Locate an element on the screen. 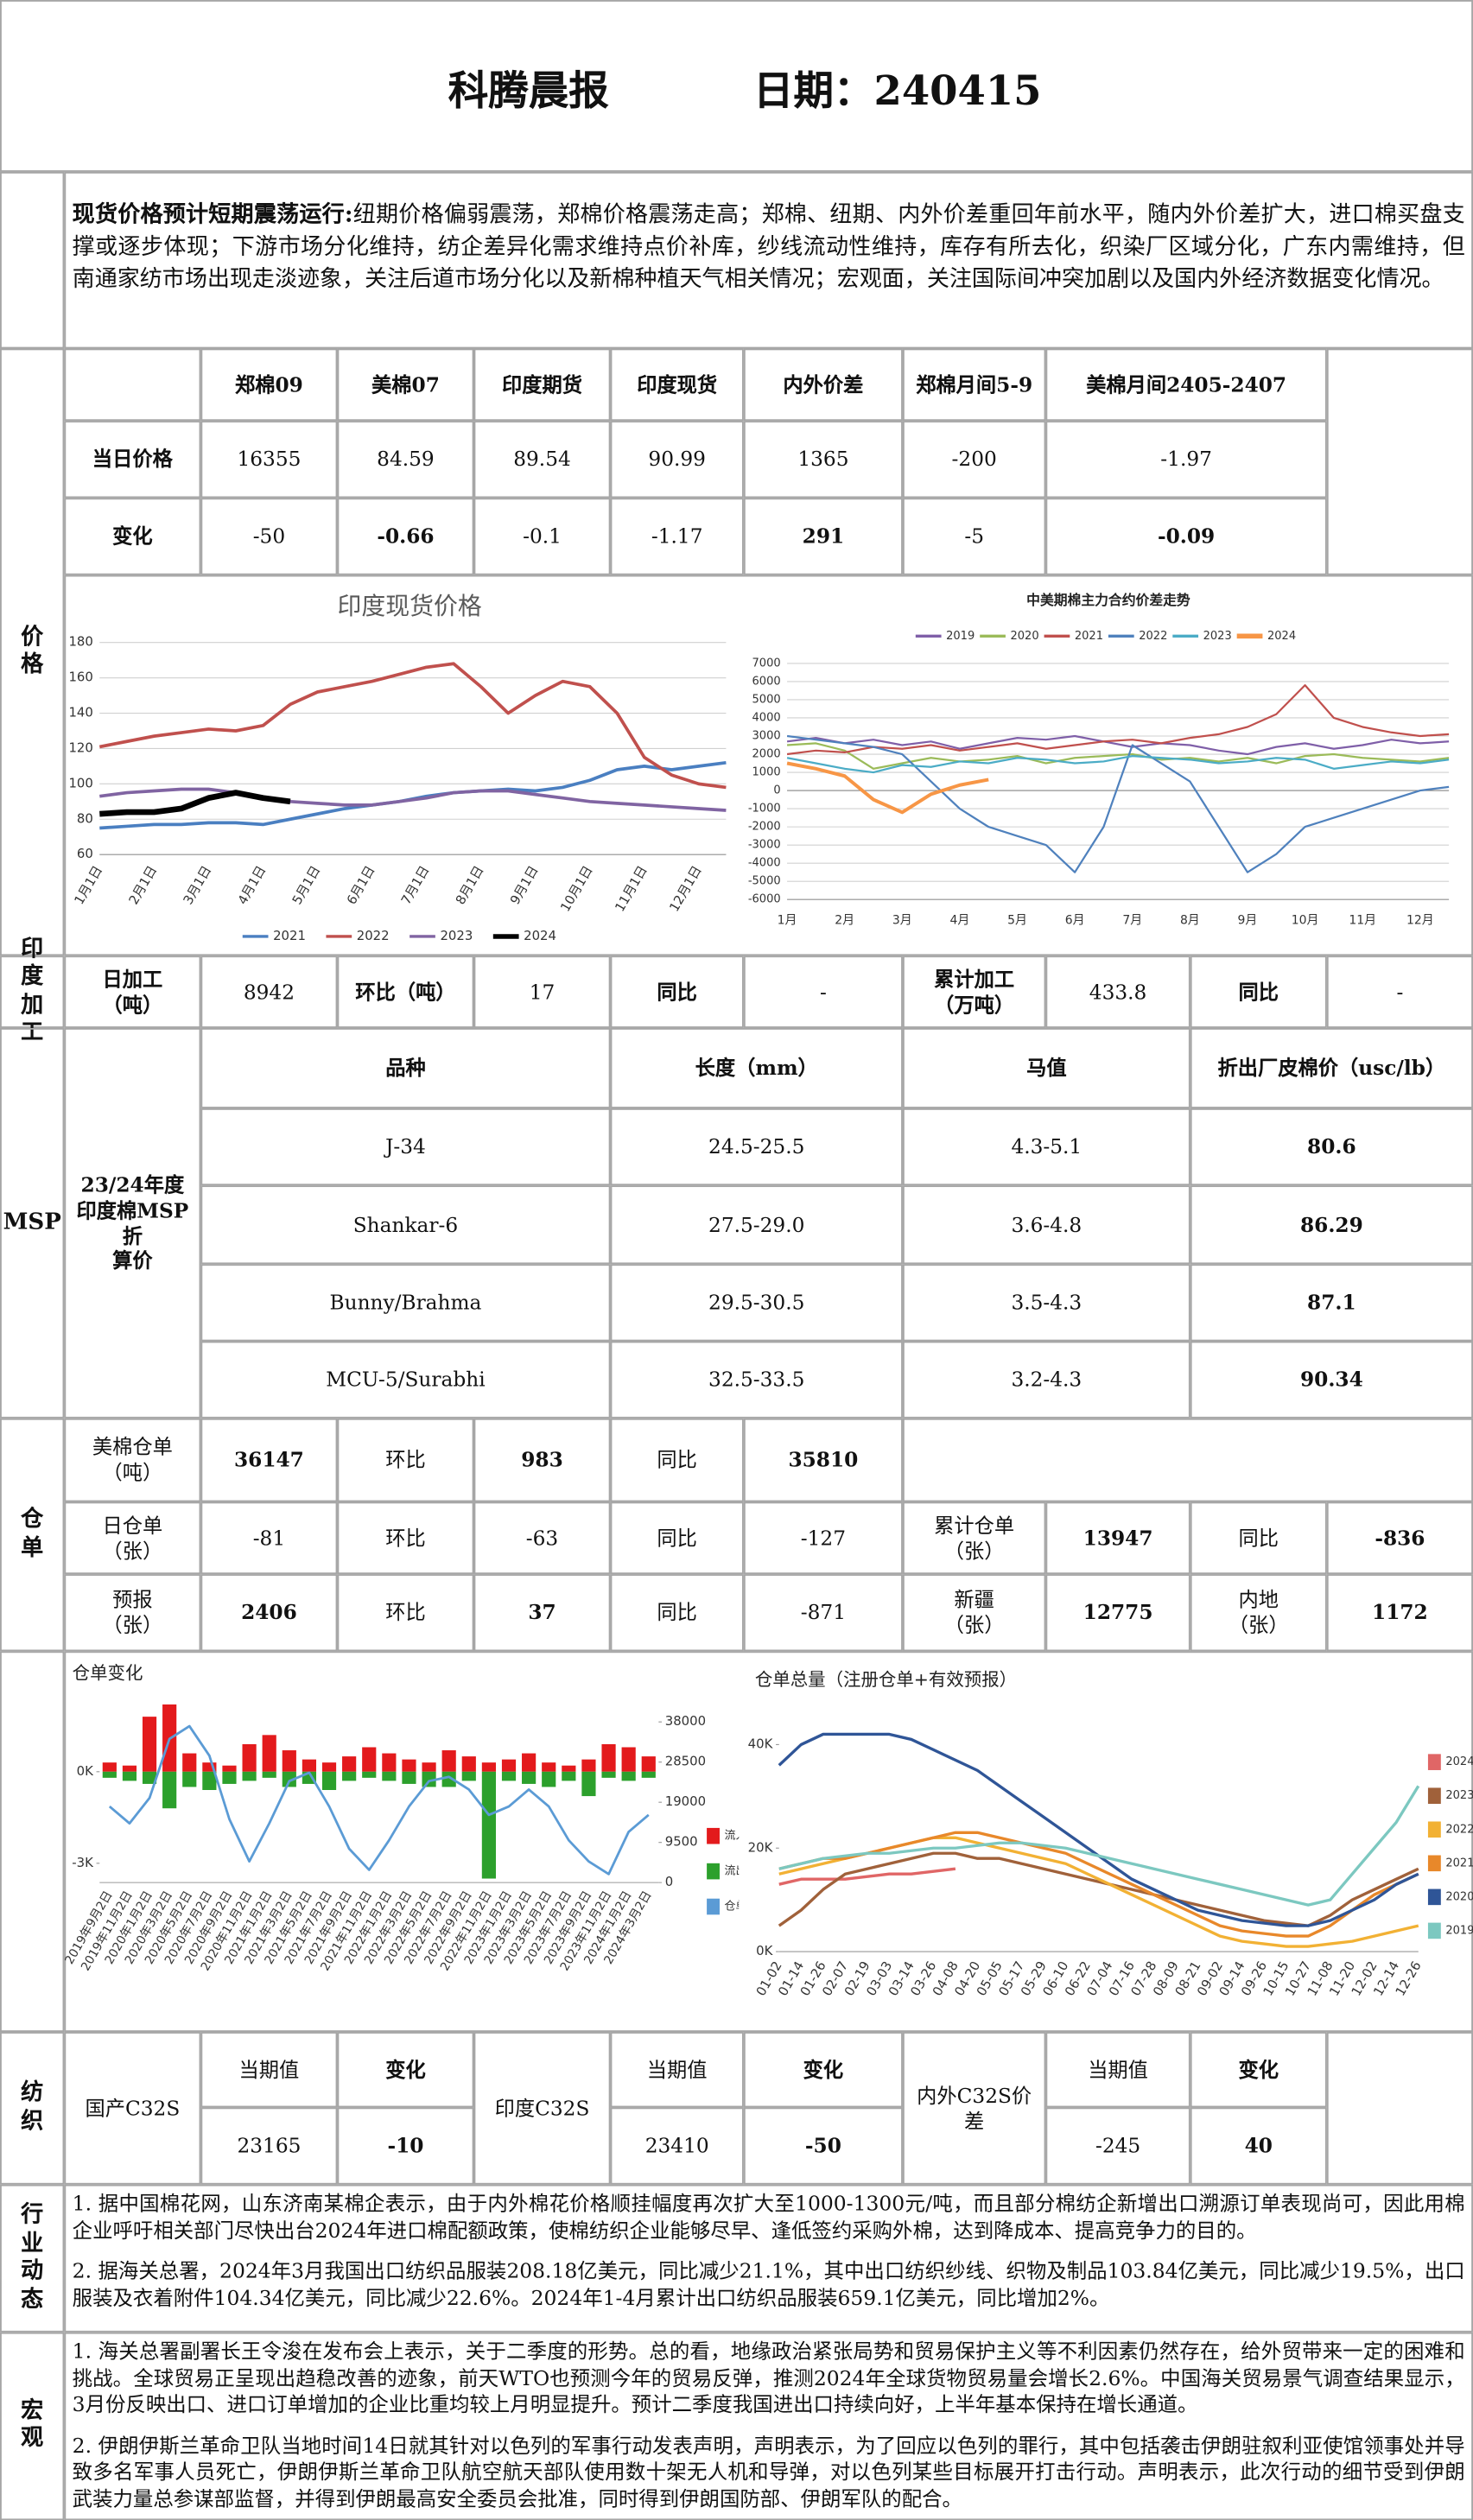 Image resolution: width=1473 pixels, height=2520 pixels. legend-label: 2020 is located at coordinates (1459, 1896).